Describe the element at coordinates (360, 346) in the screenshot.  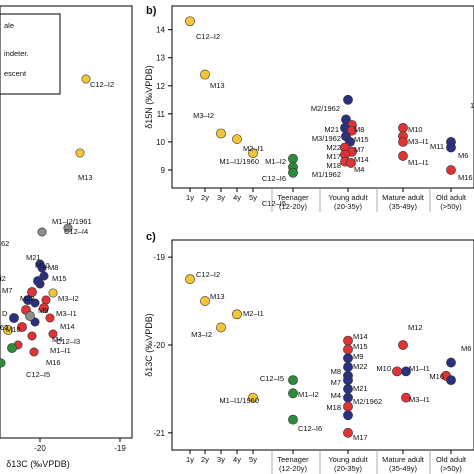
I see `panel-c-point-label: M15` at that location.